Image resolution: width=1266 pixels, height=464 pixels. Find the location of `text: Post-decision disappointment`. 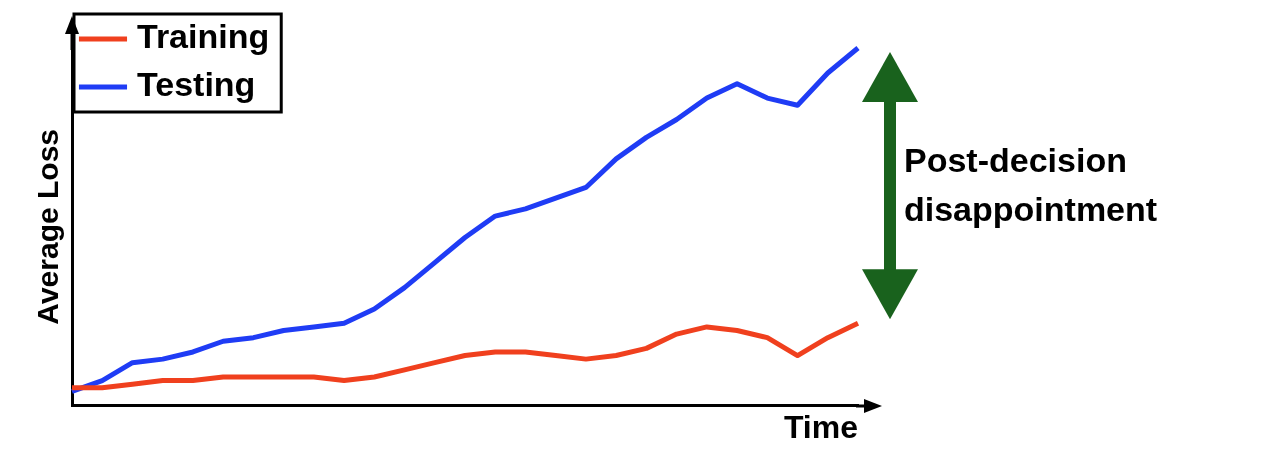

text: Post-decision disappointment is located at coordinates (1031, 184).